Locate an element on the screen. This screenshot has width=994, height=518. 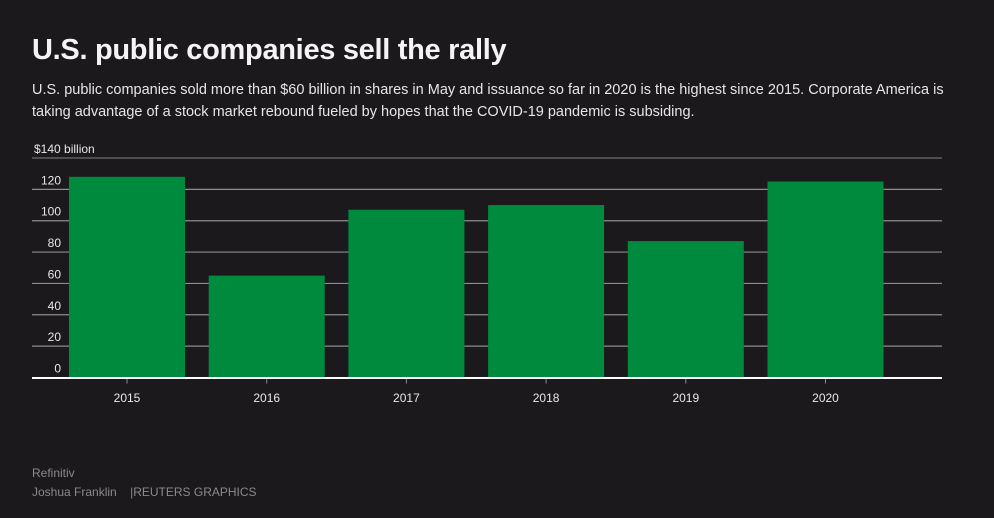
x-tick-label: 2018 is located at coordinates (546, 398).